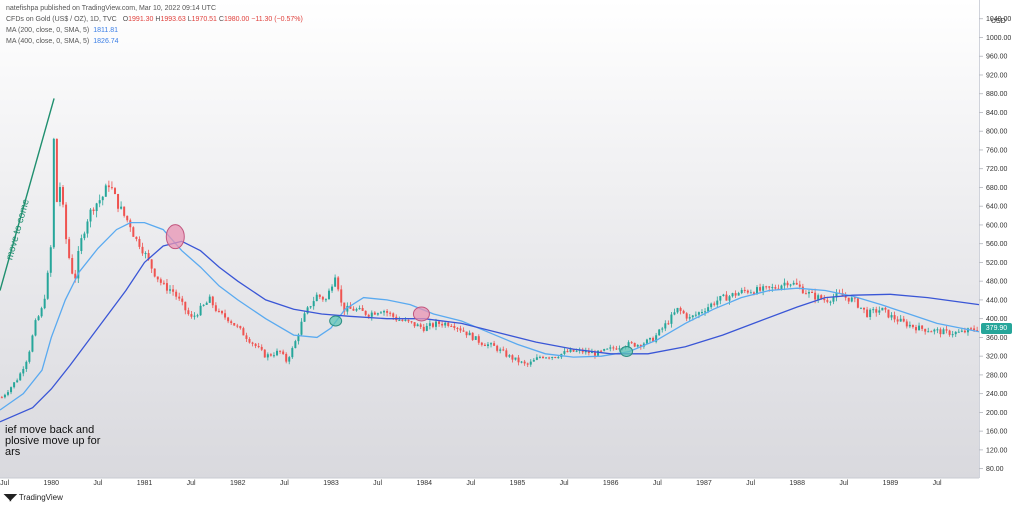 The height and width of the screenshot is (508, 1024). I want to click on x-tick-label: 1989, so click(891, 483).